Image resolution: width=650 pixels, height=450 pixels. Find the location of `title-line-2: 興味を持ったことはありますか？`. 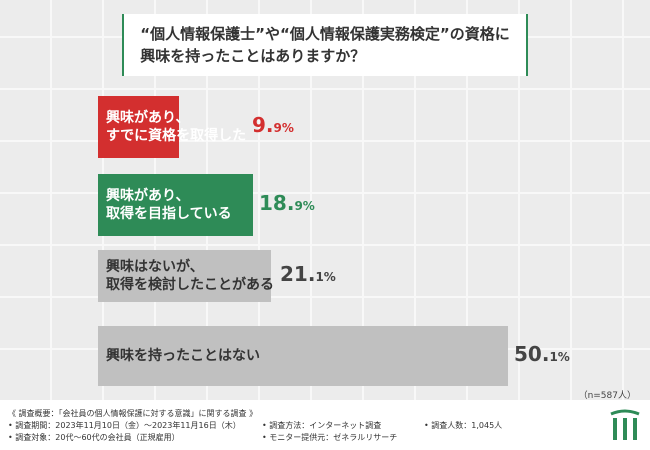

title-line-2: 興味を持ったことはありますか？ is located at coordinates (253, 56).